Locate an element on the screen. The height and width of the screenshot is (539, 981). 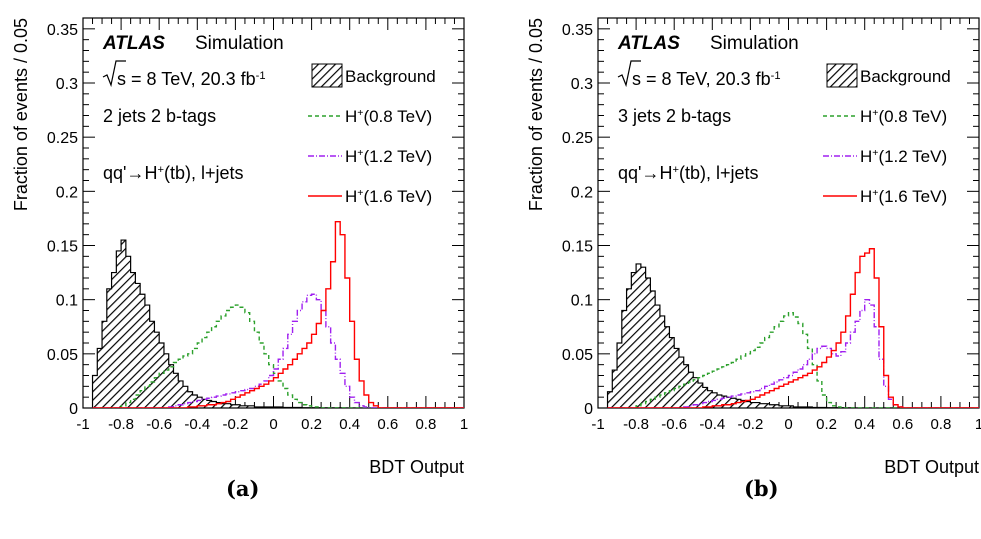
series-h-1-2-tev- is located at coordinates (278, 350).